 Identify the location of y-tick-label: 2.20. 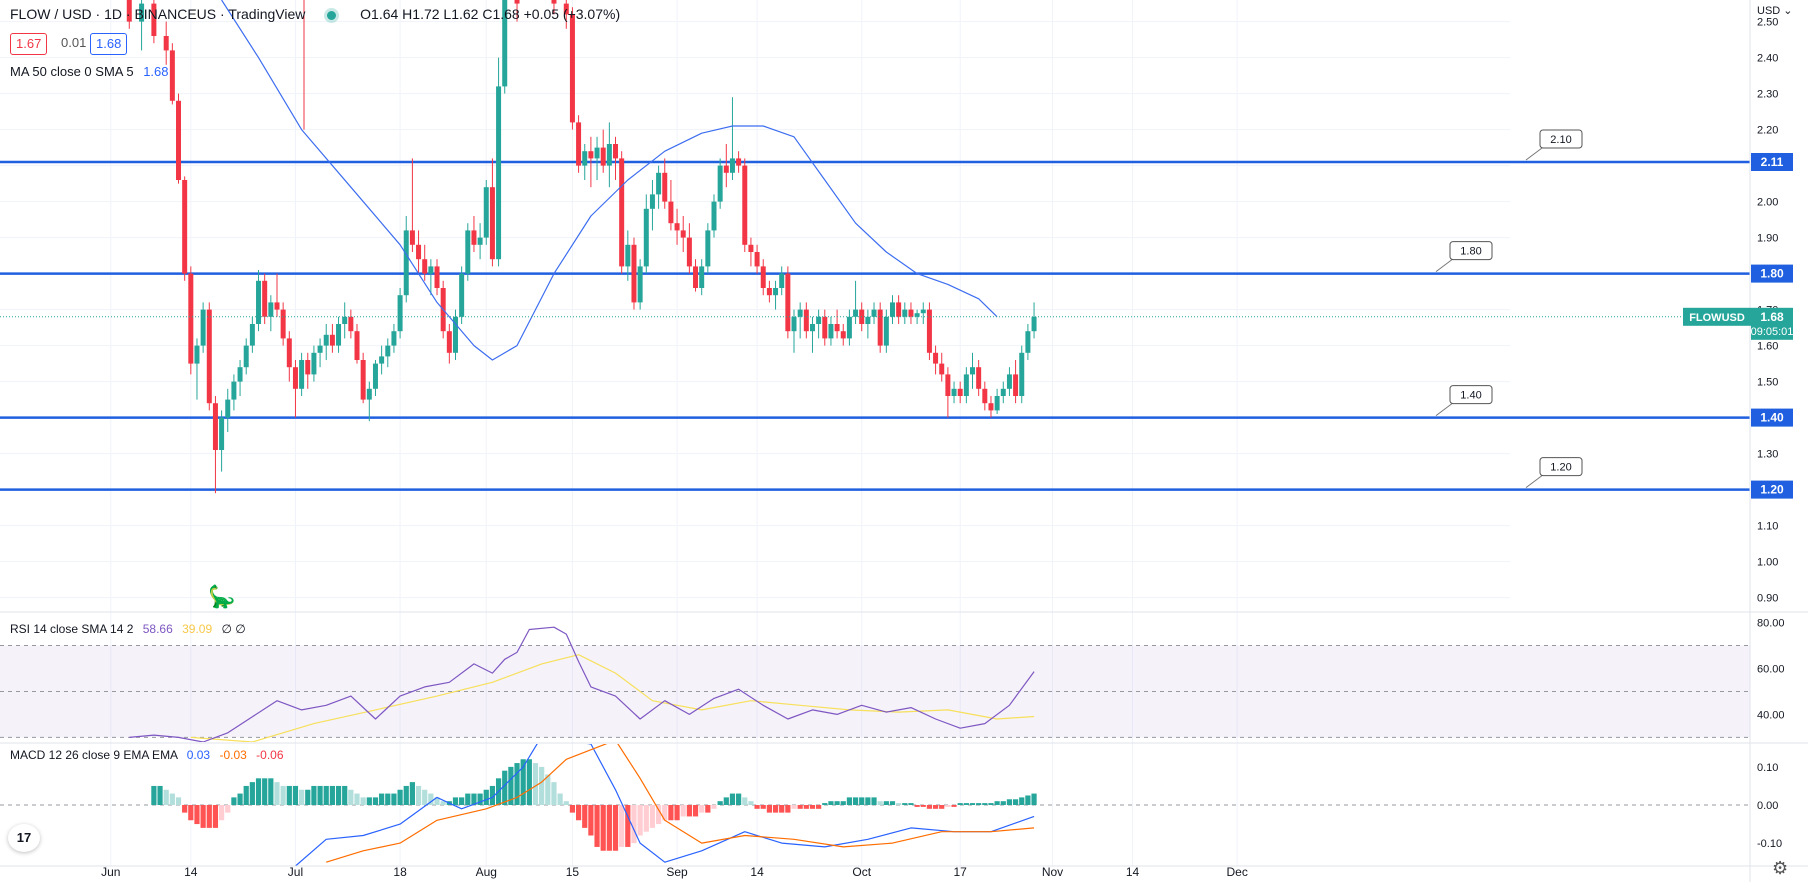
(1767, 131).